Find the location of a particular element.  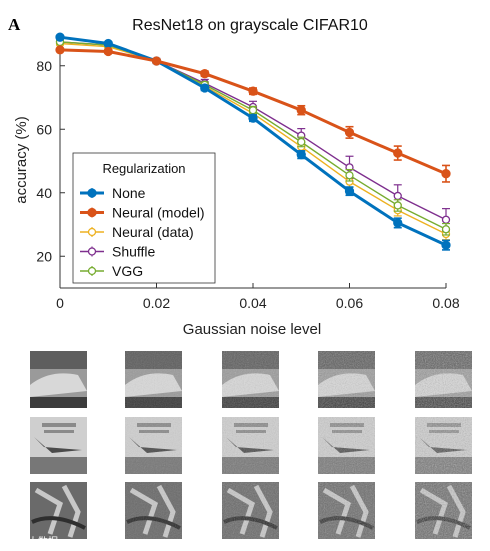

x-ticks: 0 0.02 0.04 0.06 0.08 is located at coordinates (258, 297).